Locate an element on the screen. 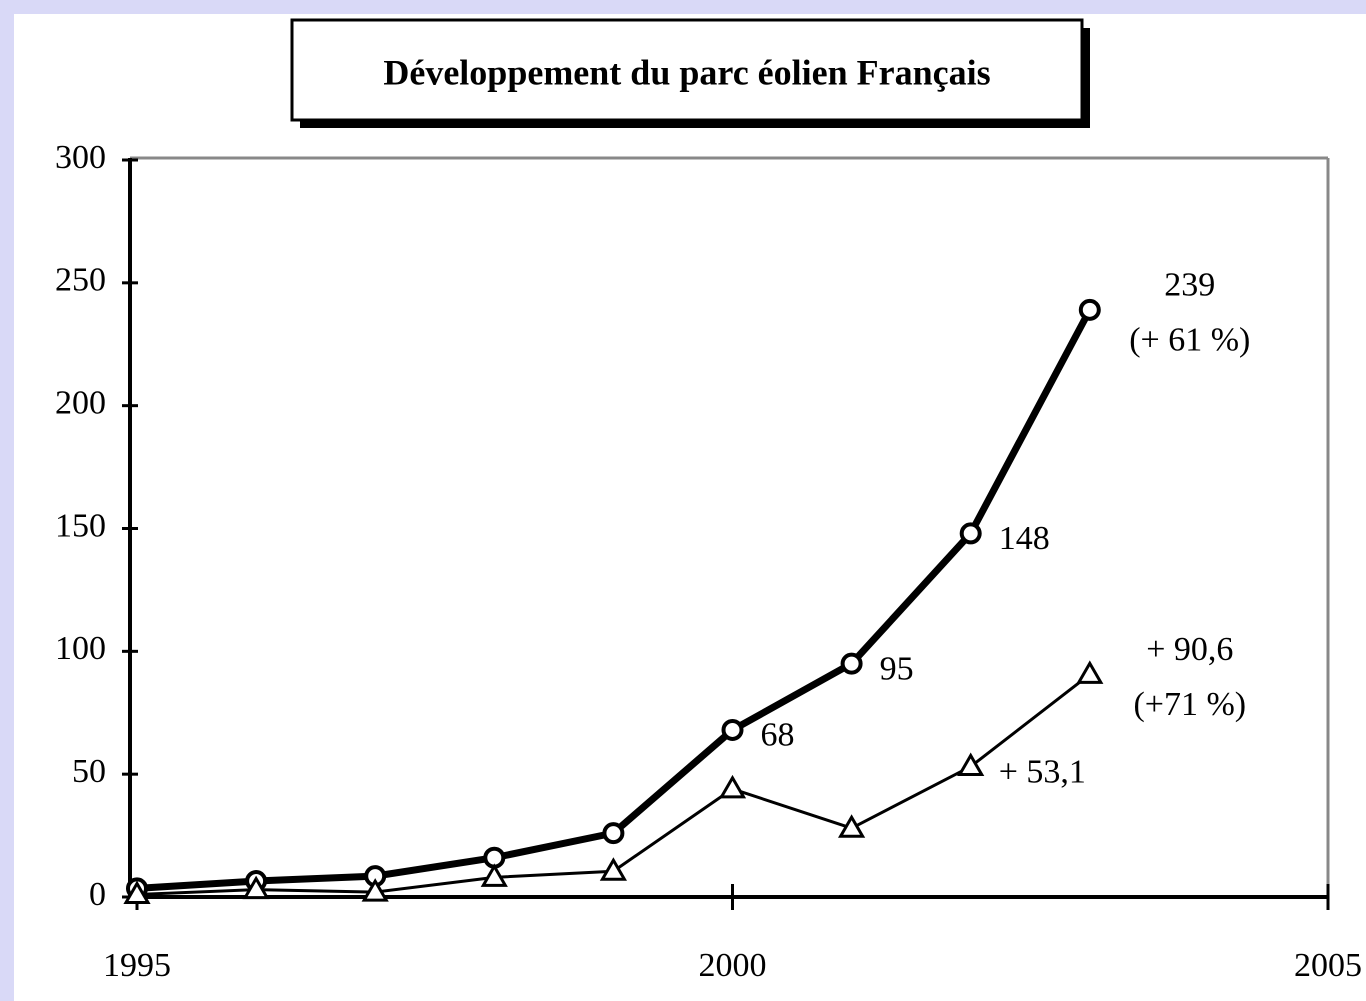 This screenshot has height=1001, width=1366. y-tick-label: 200 is located at coordinates (80, 402).